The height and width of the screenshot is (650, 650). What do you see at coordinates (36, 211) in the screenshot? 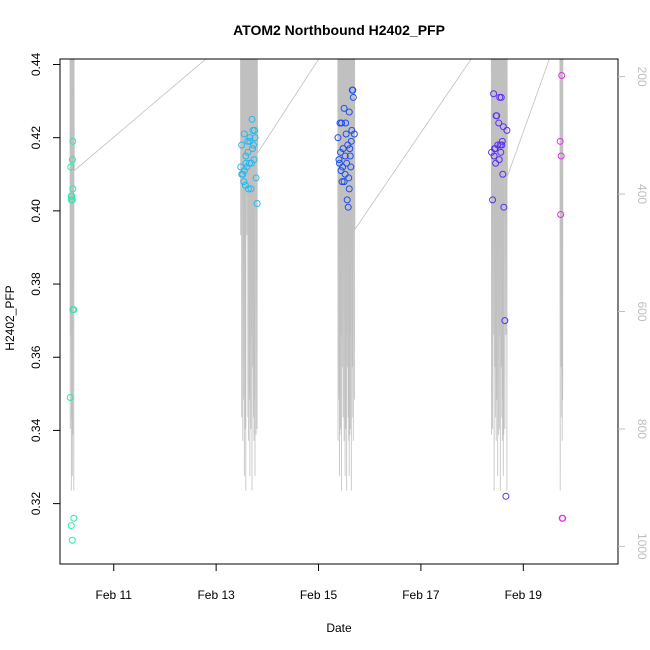
I see `y-tick-label: 0.40` at bounding box center [36, 211].